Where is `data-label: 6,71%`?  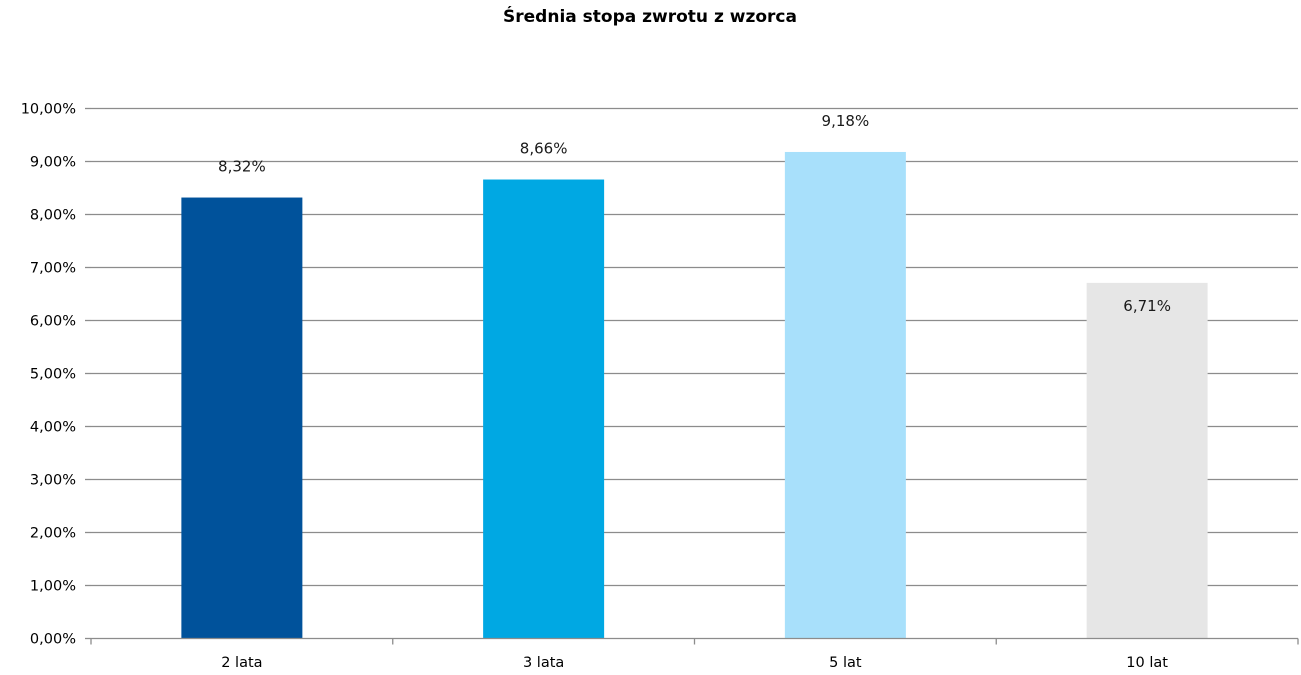 data-label: 6,71% is located at coordinates (1147, 306).